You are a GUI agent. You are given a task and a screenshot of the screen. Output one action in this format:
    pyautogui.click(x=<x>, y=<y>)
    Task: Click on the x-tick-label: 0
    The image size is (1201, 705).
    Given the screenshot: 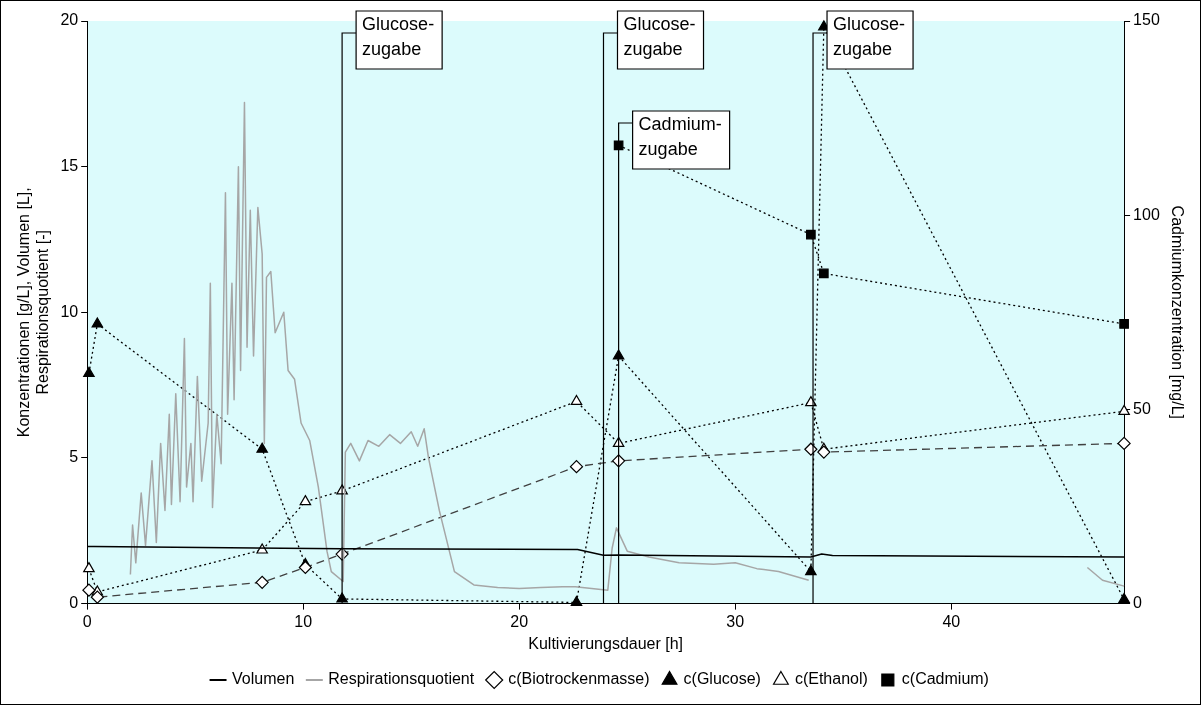 What is the action you would take?
    pyautogui.click(x=87, y=621)
    